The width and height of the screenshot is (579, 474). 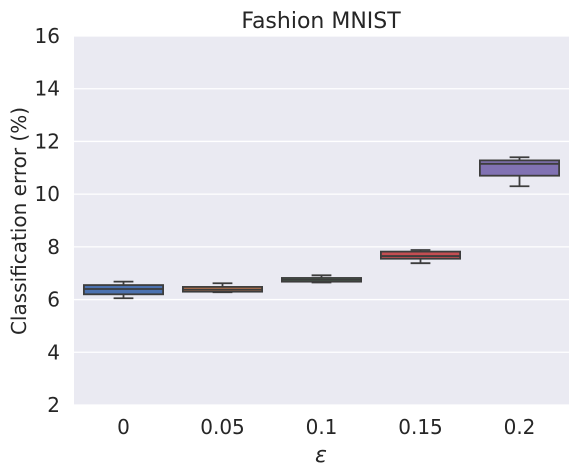 I want to click on x-axis-label: ε, so click(x=321, y=455).